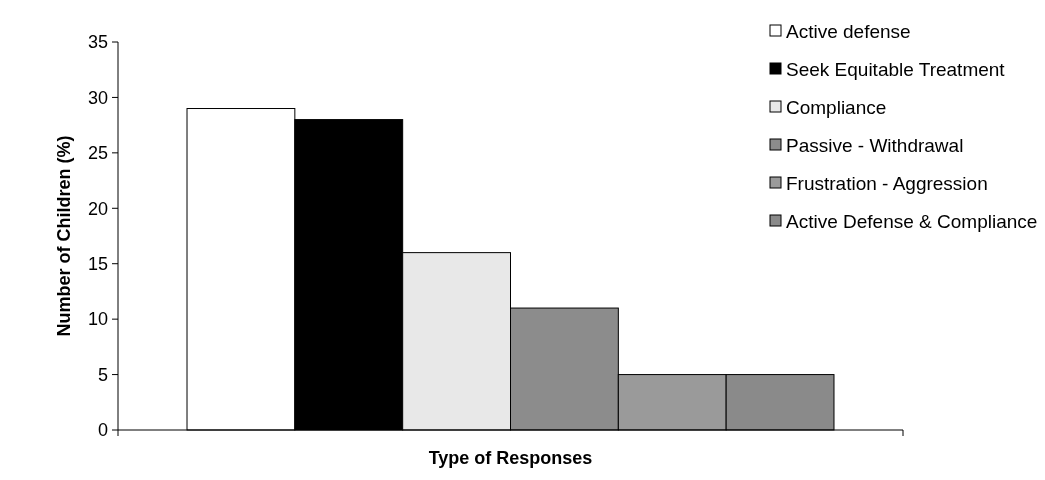 The height and width of the screenshot is (480, 1045). What do you see at coordinates (102, 374) in the screenshot?
I see `y-tick-label: 5` at bounding box center [102, 374].